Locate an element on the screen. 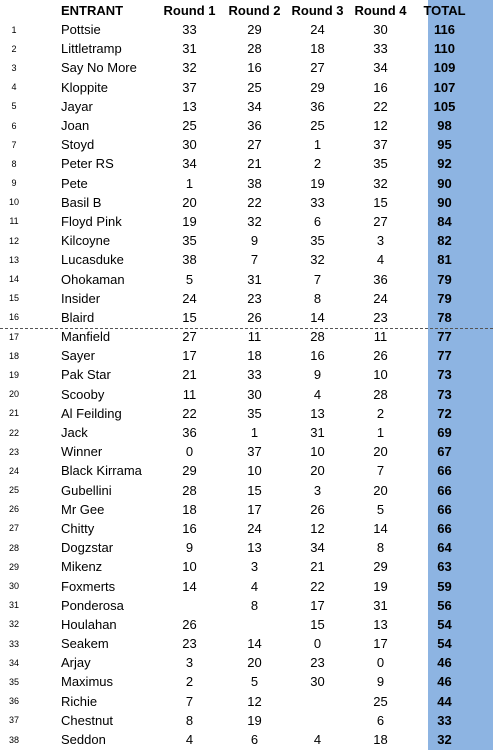 Image resolution: width=493 pixels, height=750 pixels. total-cell: 44 is located at coordinates (444, 701).